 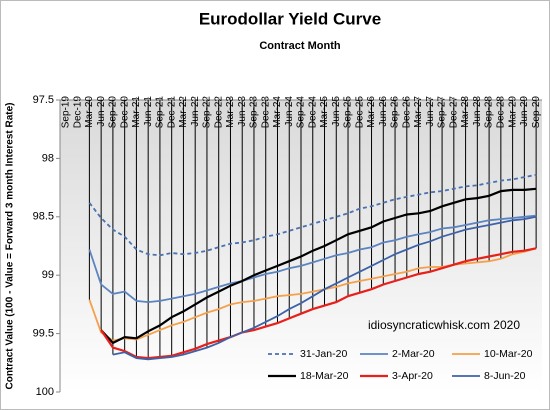 What do you see at coordinates (66, 112) in the screenshot?
I see `x-tick-label: Sep-19` at bounding box center [66, 112].